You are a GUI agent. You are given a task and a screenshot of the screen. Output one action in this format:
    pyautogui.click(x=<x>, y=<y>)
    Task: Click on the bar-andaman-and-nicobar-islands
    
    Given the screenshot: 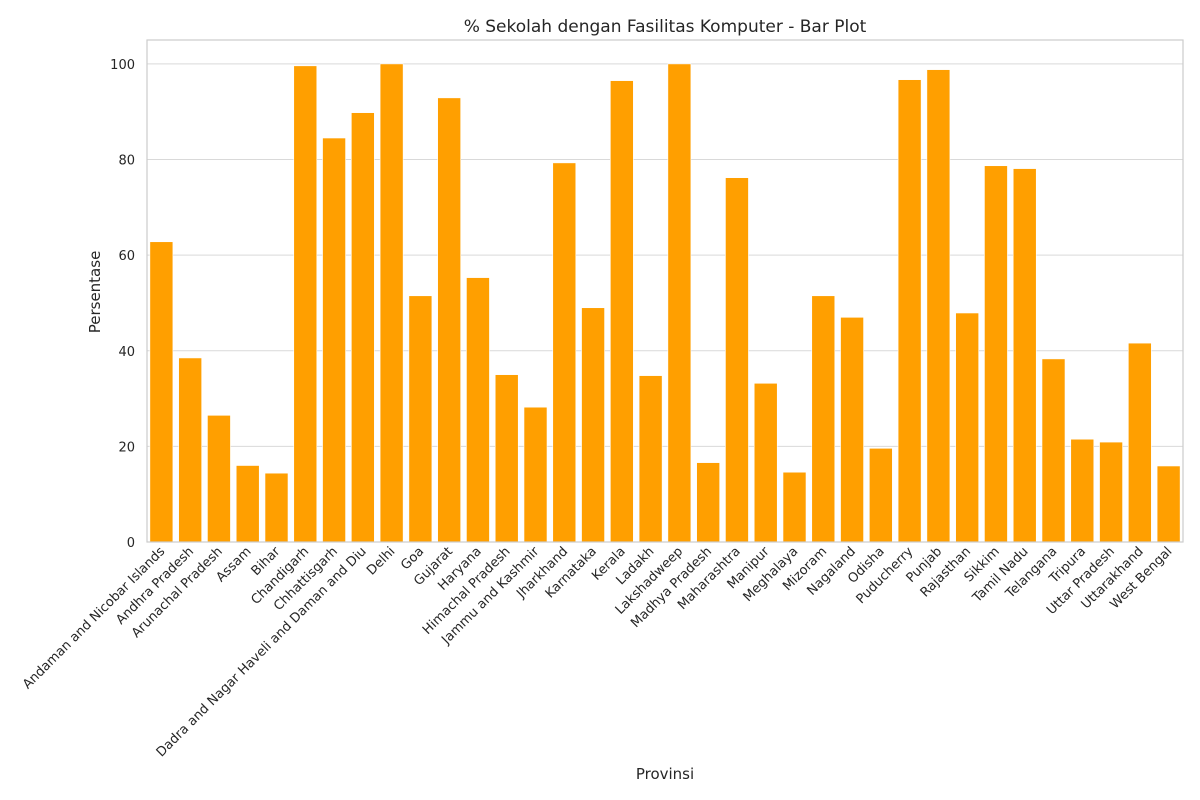 What is the action you would take?
    pyautogui.click(x=161, y=392)
    